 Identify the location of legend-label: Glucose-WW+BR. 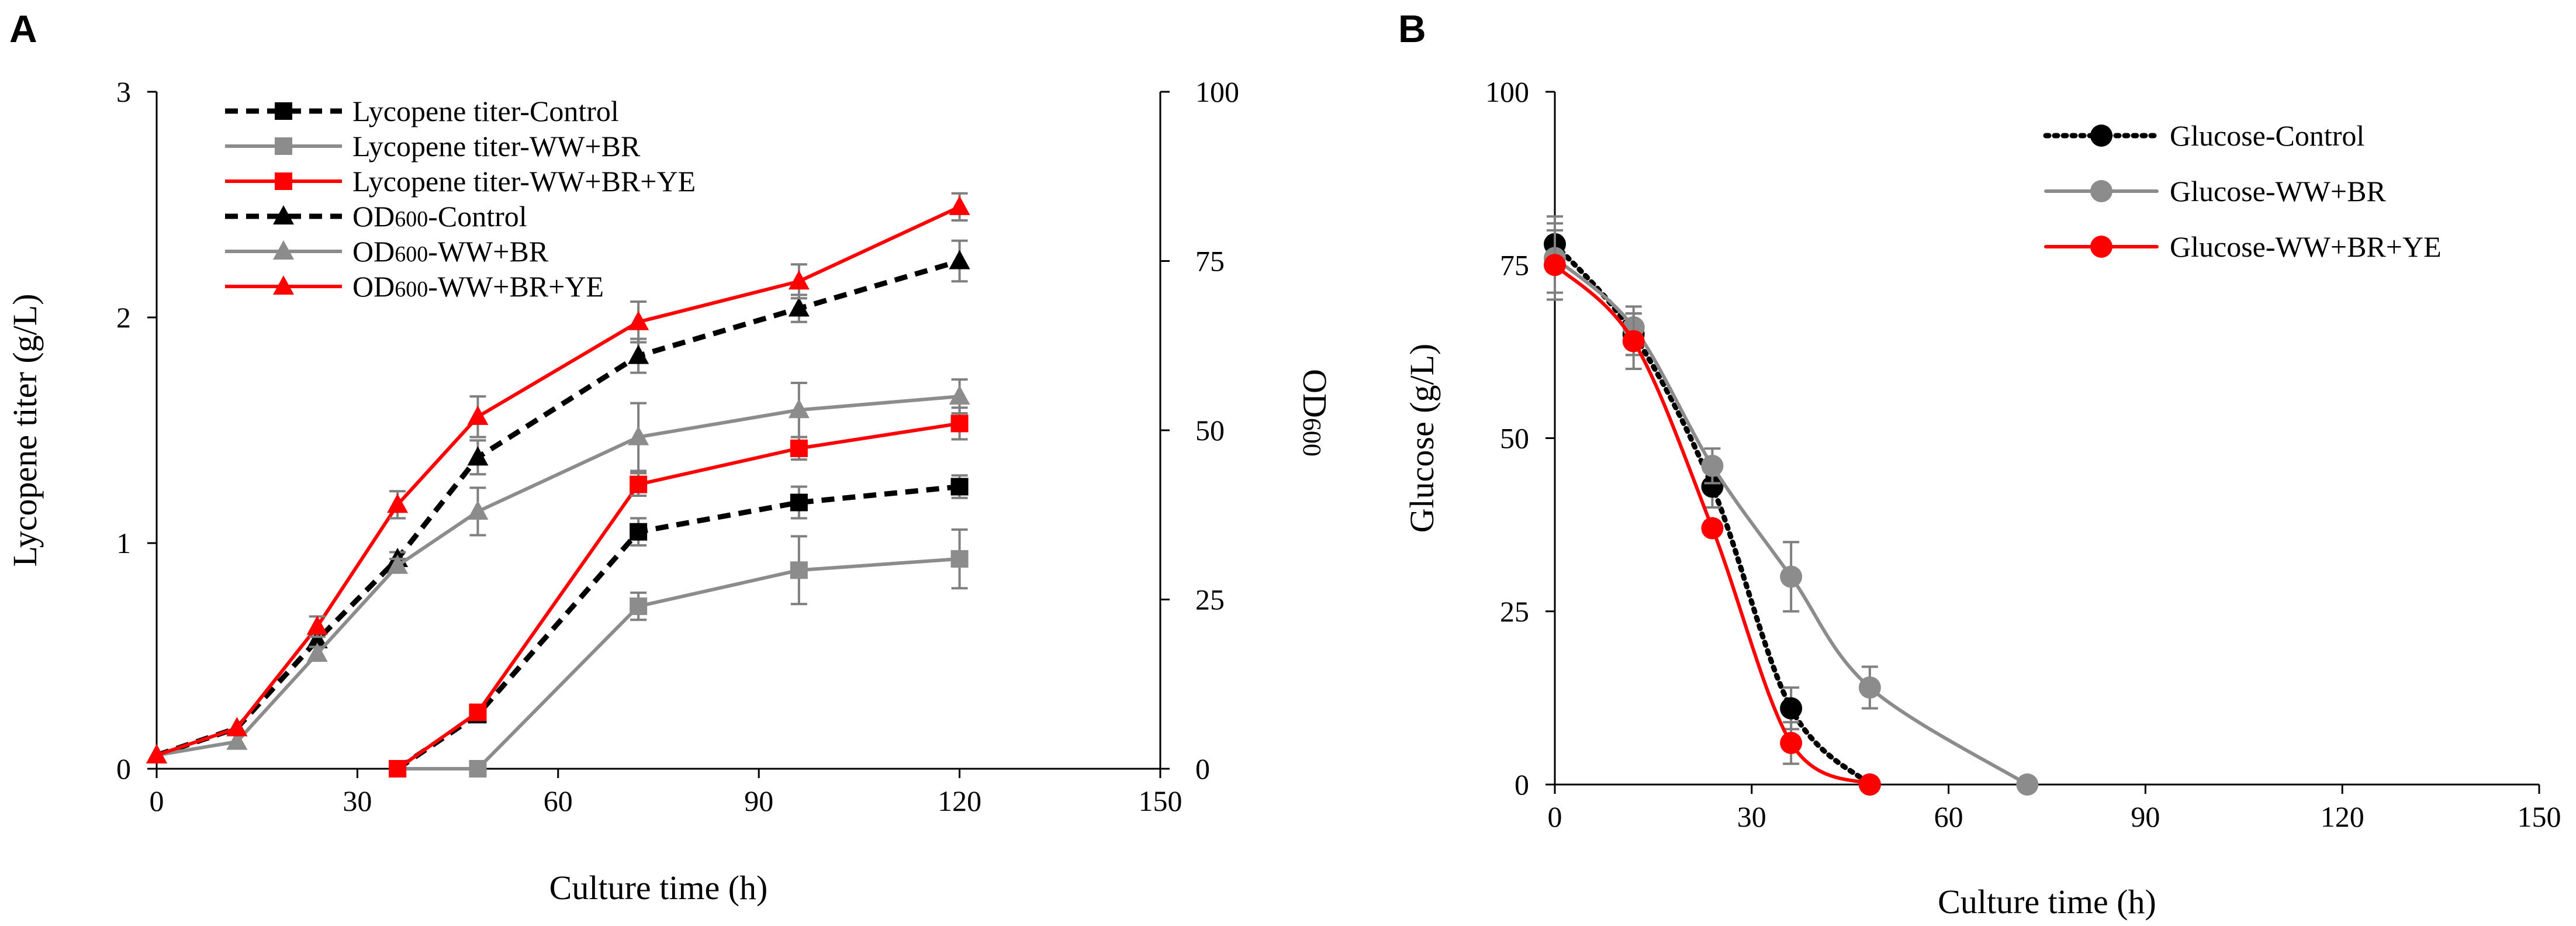
(2278, 191).